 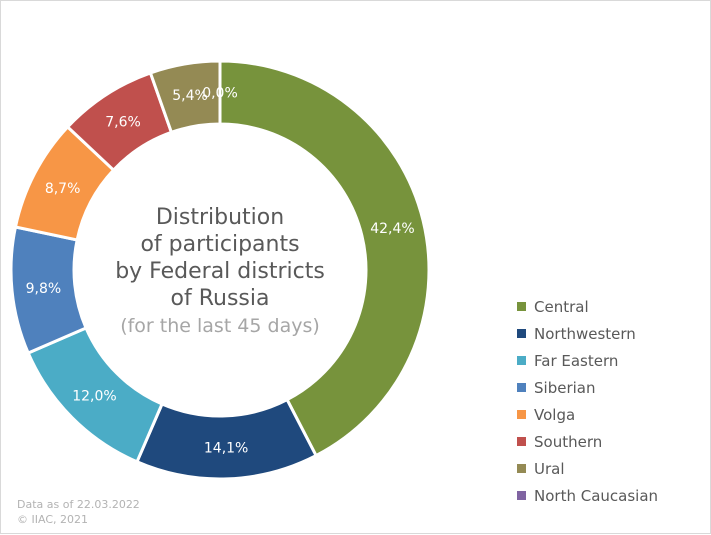 What do you see at coordinates (549, 468) in the screenshot?
I see `legend-label-ural: Ural` at bounding box center [549, 468].